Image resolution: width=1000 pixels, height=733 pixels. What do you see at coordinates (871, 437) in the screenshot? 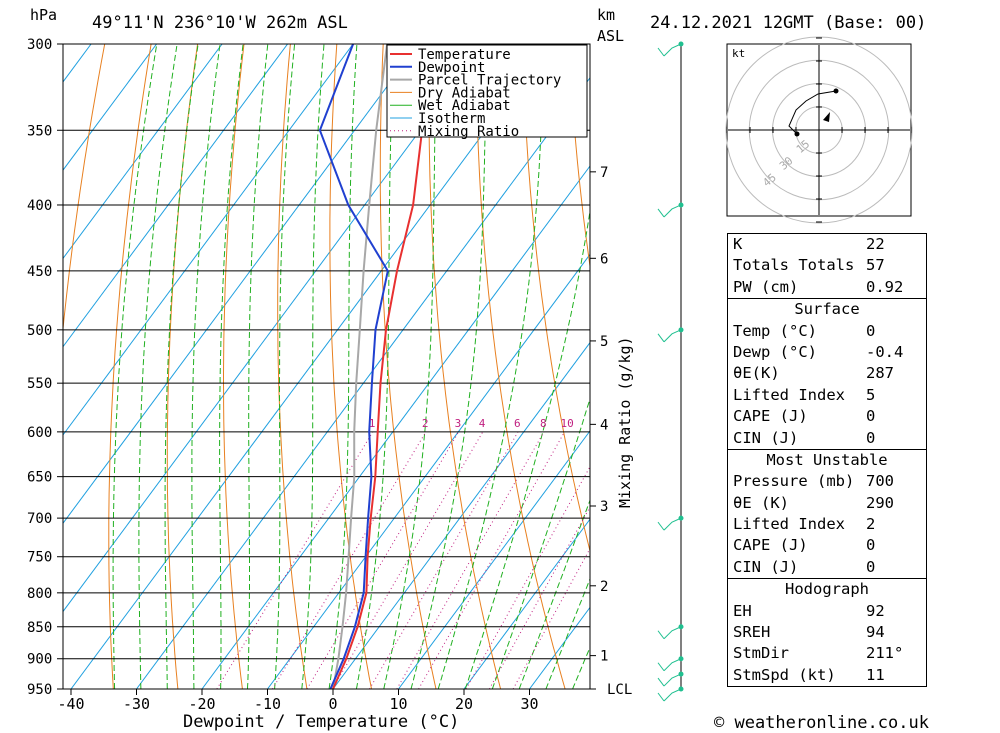
I see `surface-value: 0` at bounding box center [871, 437].